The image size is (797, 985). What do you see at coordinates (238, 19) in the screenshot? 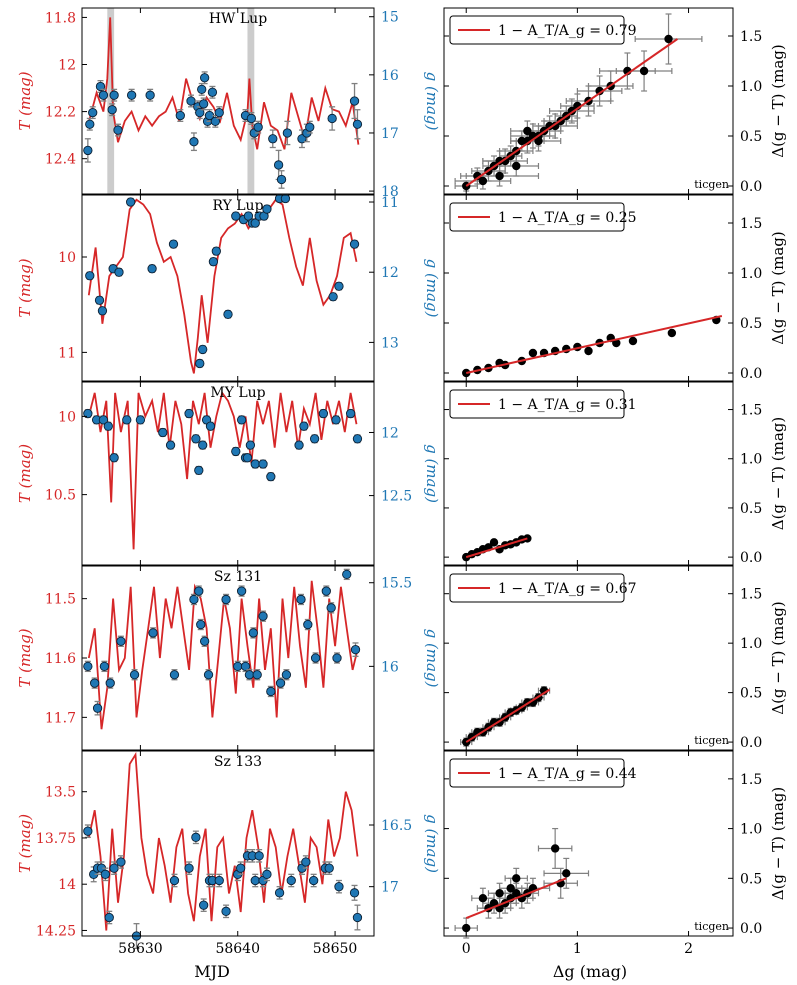
I see `star-name-label: HW Lup` at bounding box center [238, 19].